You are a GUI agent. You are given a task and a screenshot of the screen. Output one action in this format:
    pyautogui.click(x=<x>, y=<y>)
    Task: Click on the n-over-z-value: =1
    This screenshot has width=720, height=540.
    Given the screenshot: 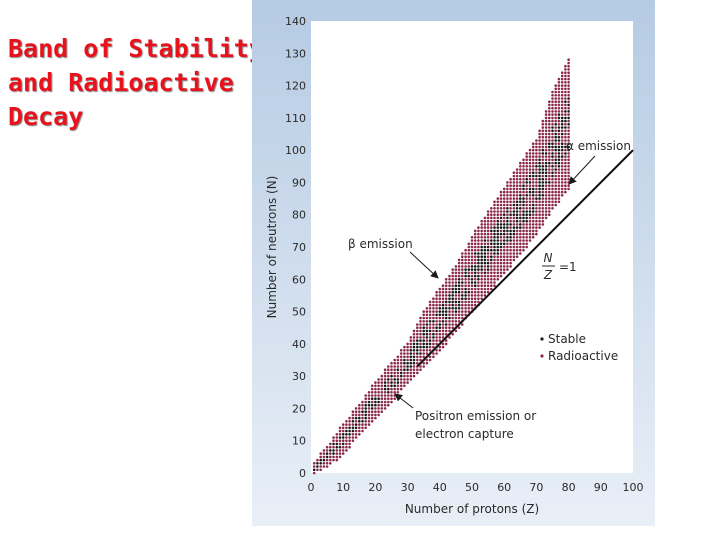 What is the action you would take?
    pyautogui.click(x=568, y=267)
    